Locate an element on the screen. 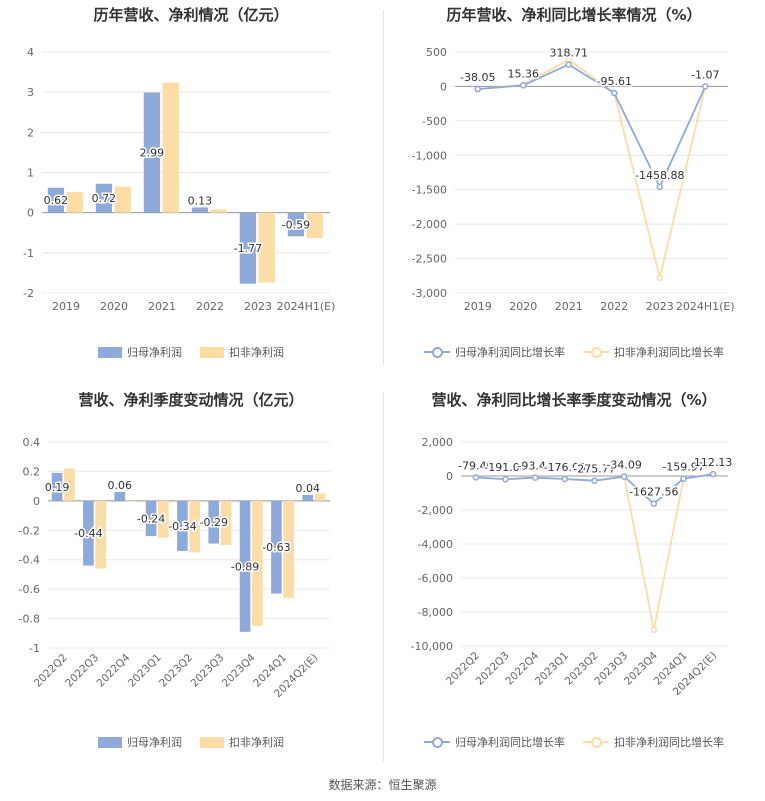  data-label: -0.59 is located at coordinates (296, 225).